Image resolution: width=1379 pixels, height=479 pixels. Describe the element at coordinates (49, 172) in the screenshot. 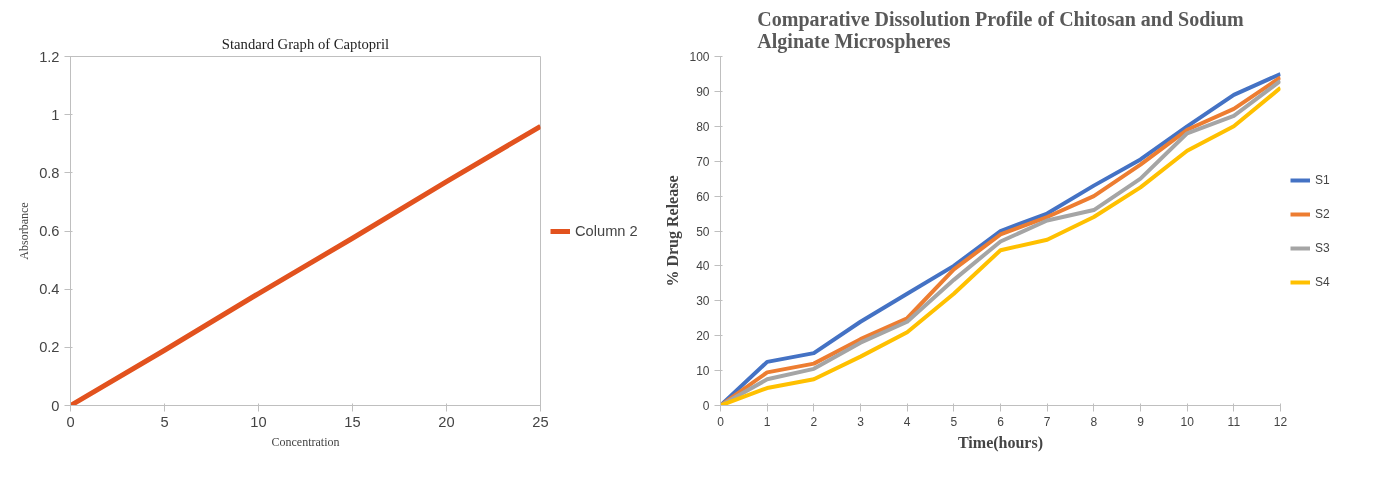

I see `y-tick-label: 0.8` at that location.